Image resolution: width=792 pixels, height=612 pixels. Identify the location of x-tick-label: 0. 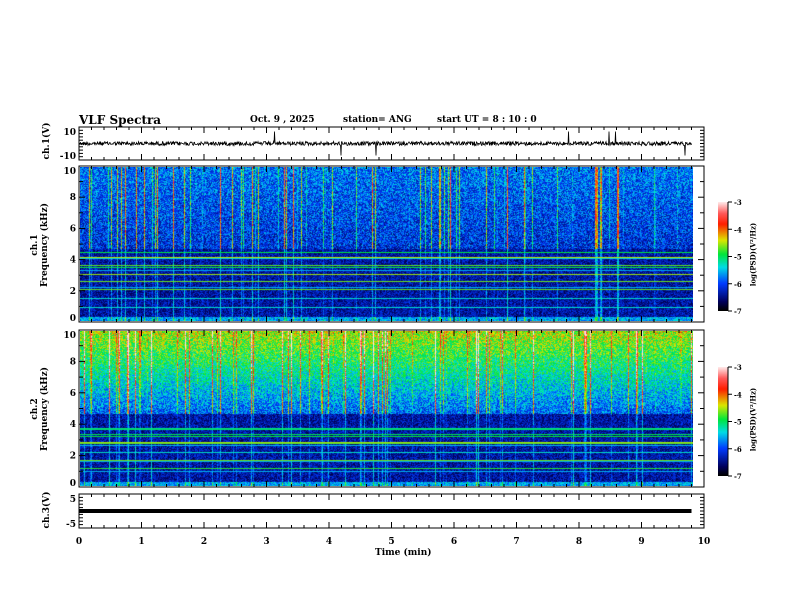
(79, 542).